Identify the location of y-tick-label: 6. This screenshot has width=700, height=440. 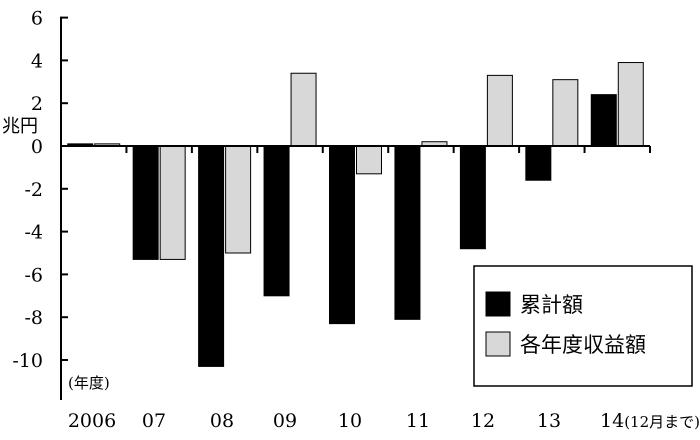
(37, 19).